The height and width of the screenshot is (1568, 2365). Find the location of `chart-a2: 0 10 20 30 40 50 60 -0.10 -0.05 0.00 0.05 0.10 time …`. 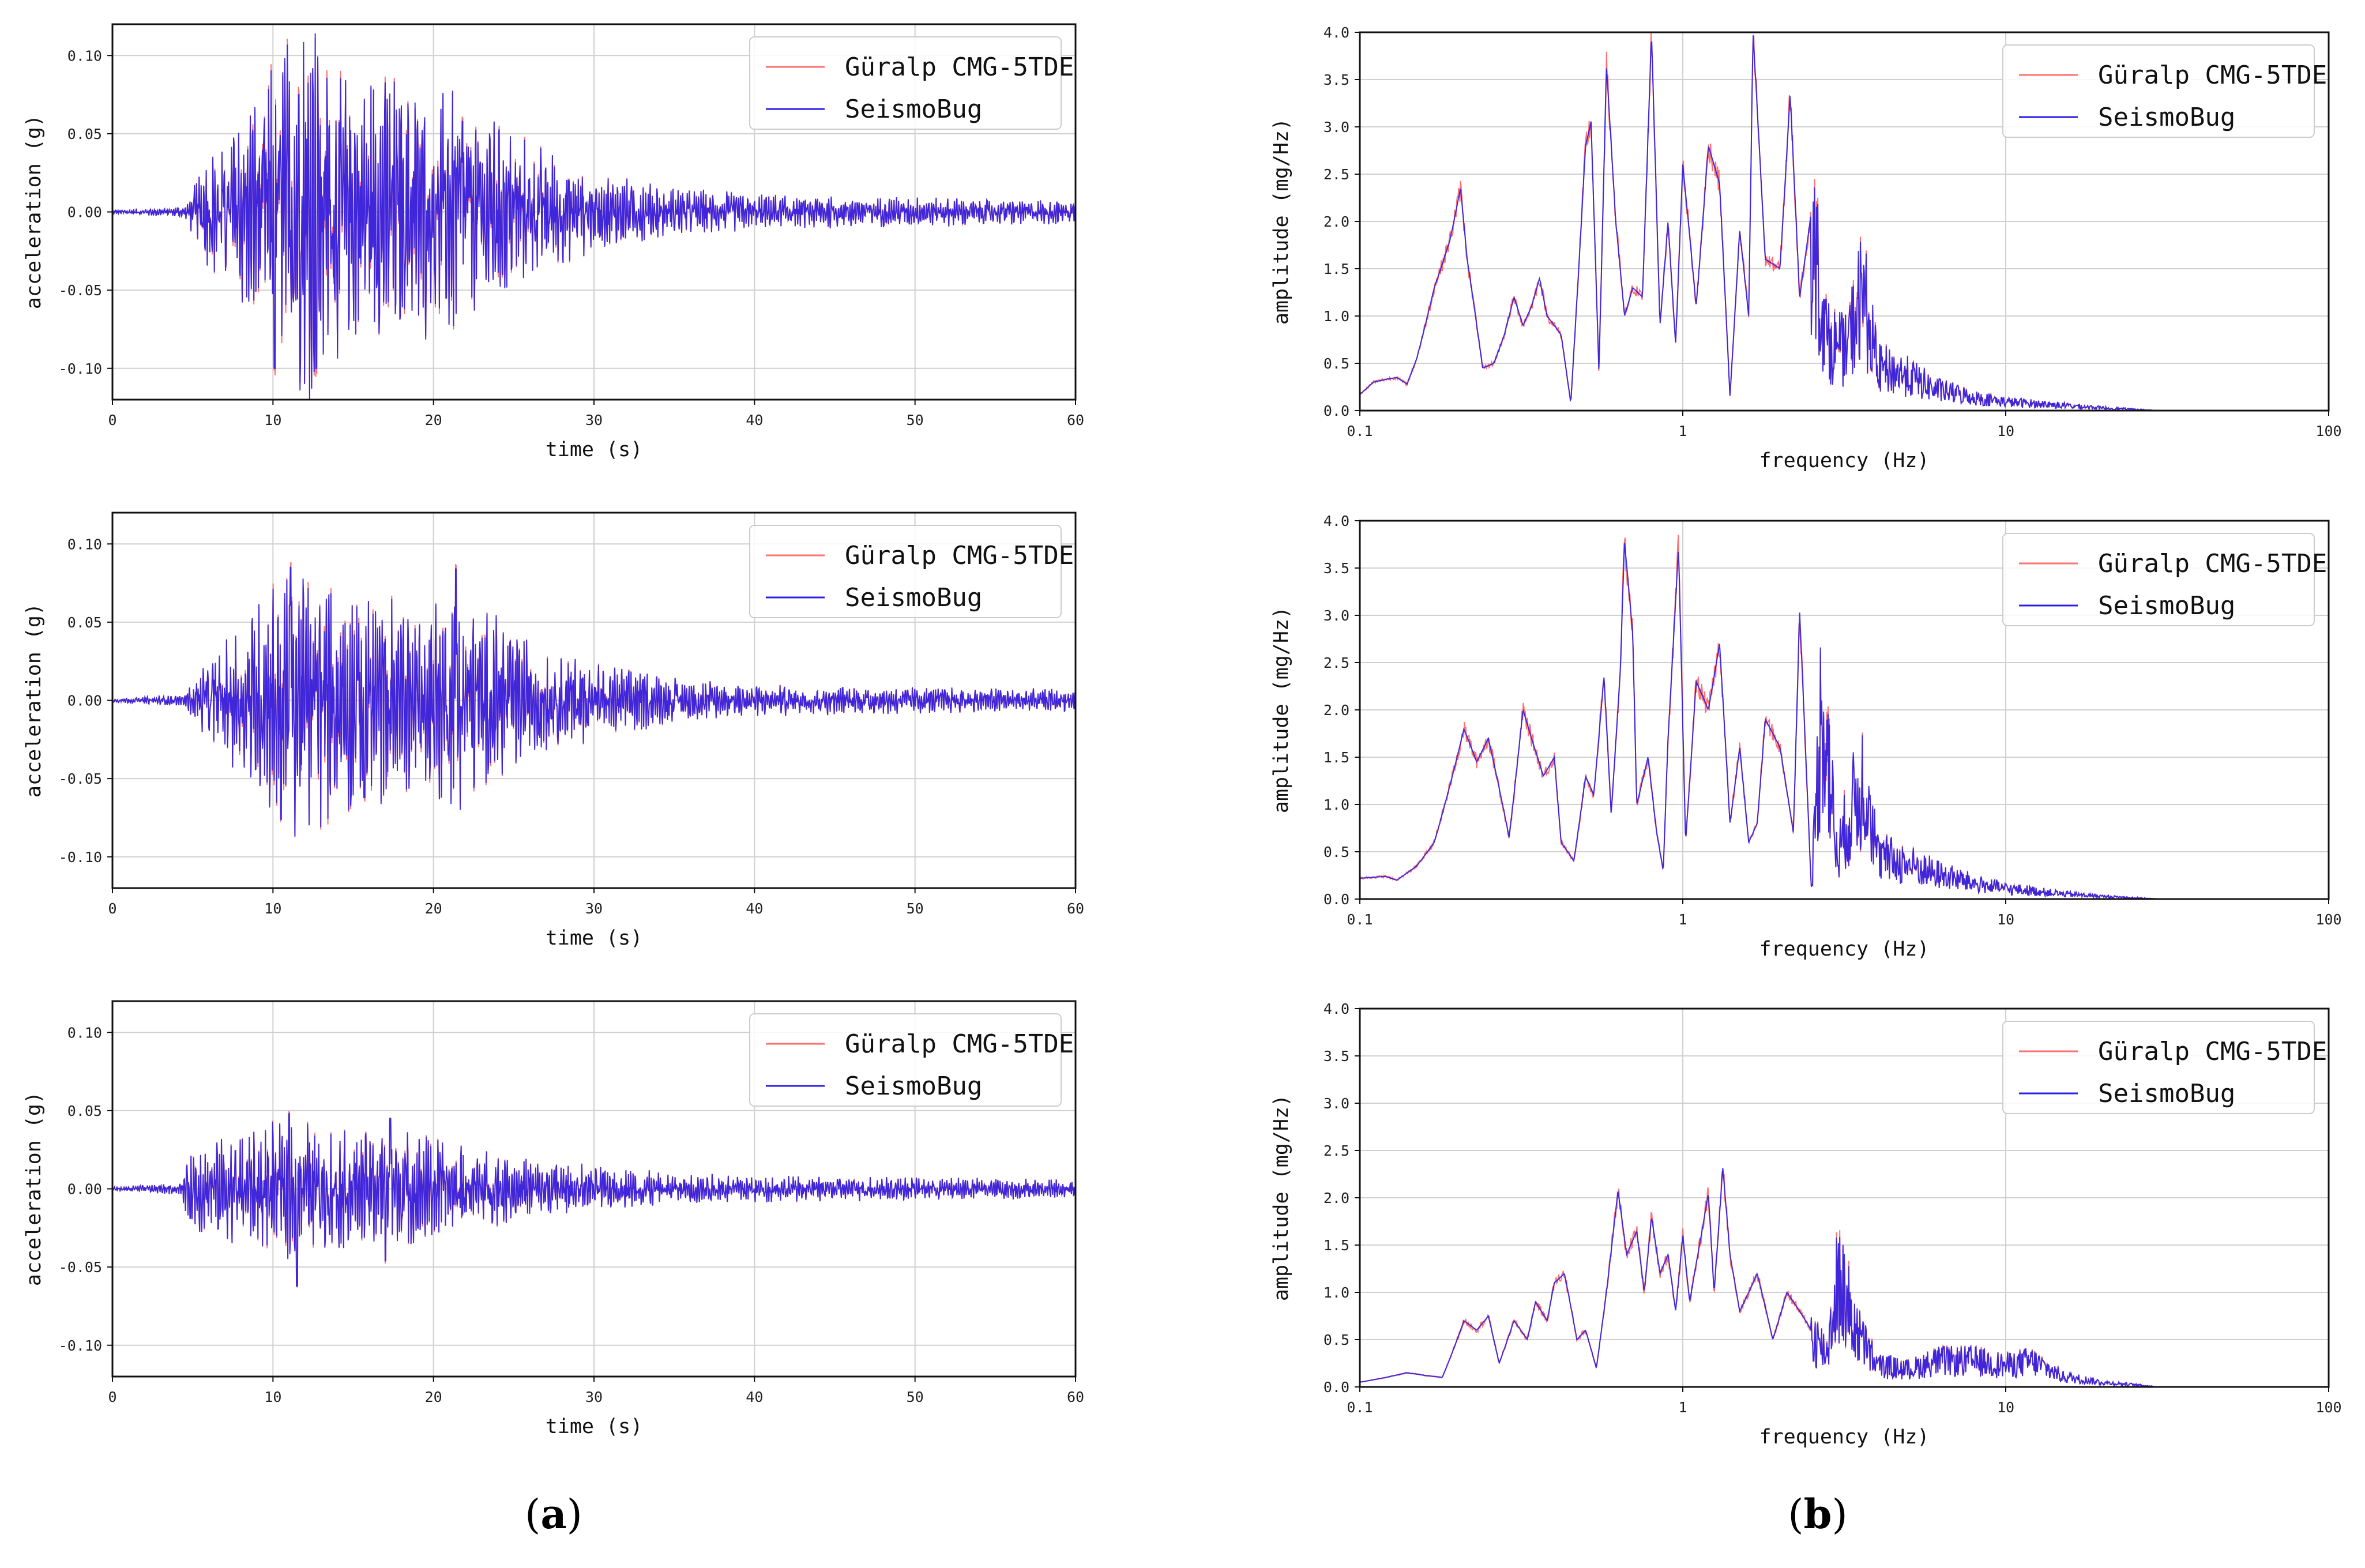

chart-a2: 0 10 20 30 40 50 60 -0.10 -0.05 0.00 0.05 0.10 time … is located at coordinates (553, 731).